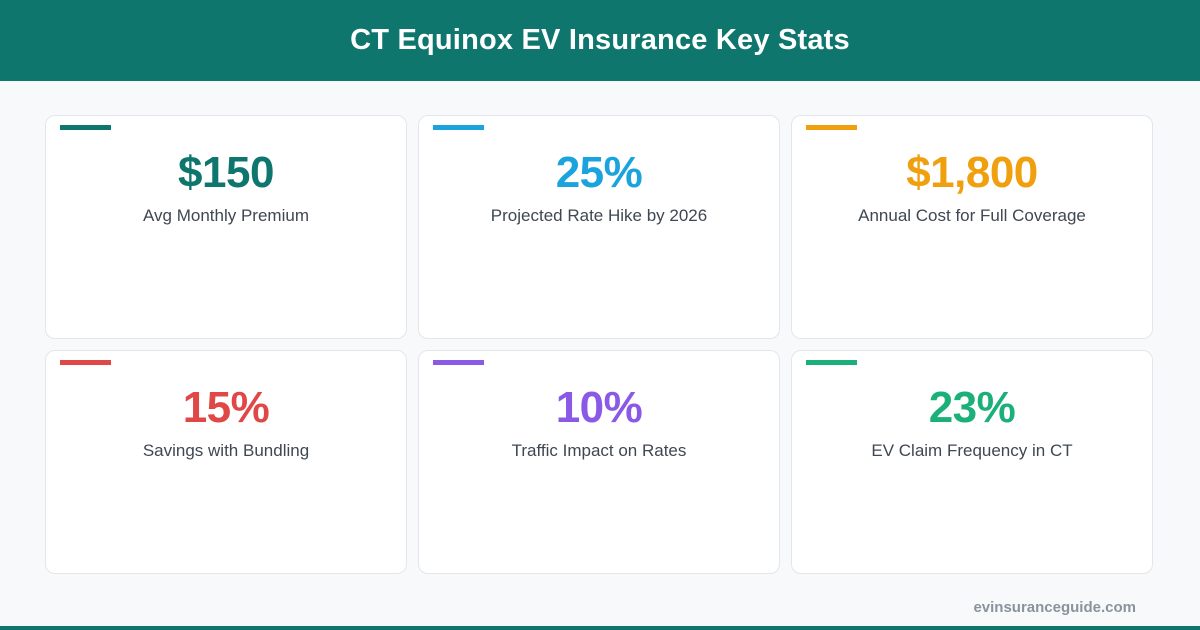  What do you see at coordinates (599, 407) in the screenshot?
I see `stat-value: 10%` at bounding box center [599, 407].